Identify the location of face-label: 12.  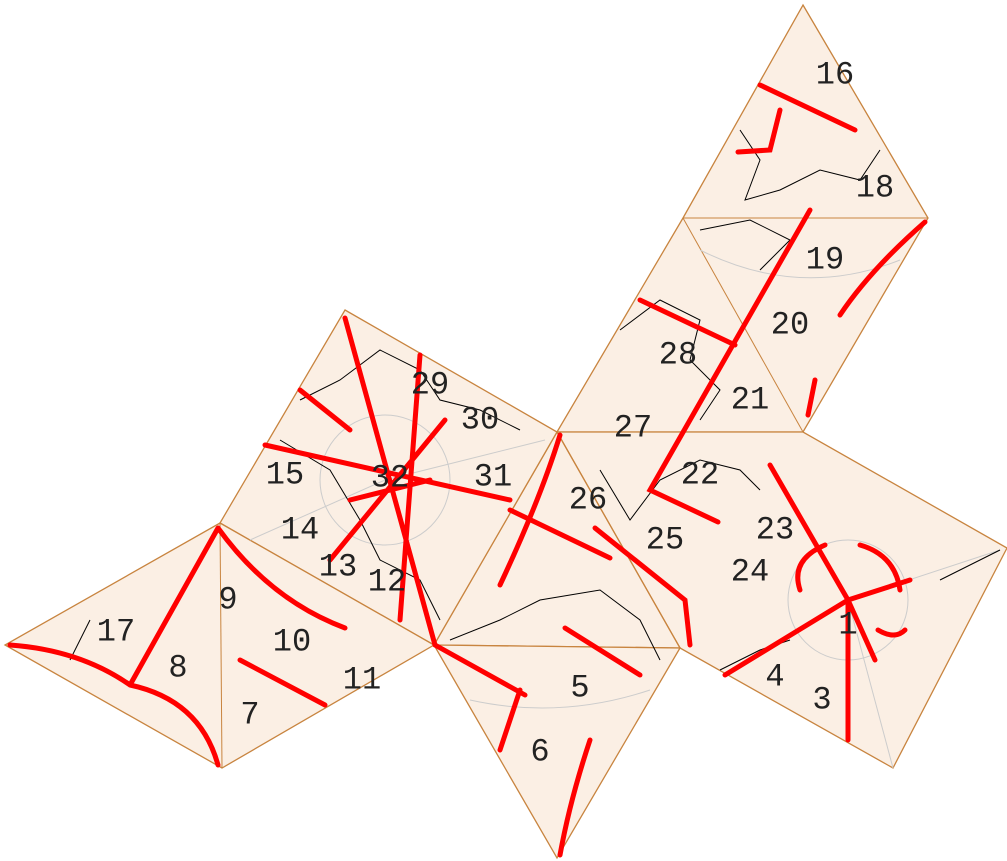
(387, 581).